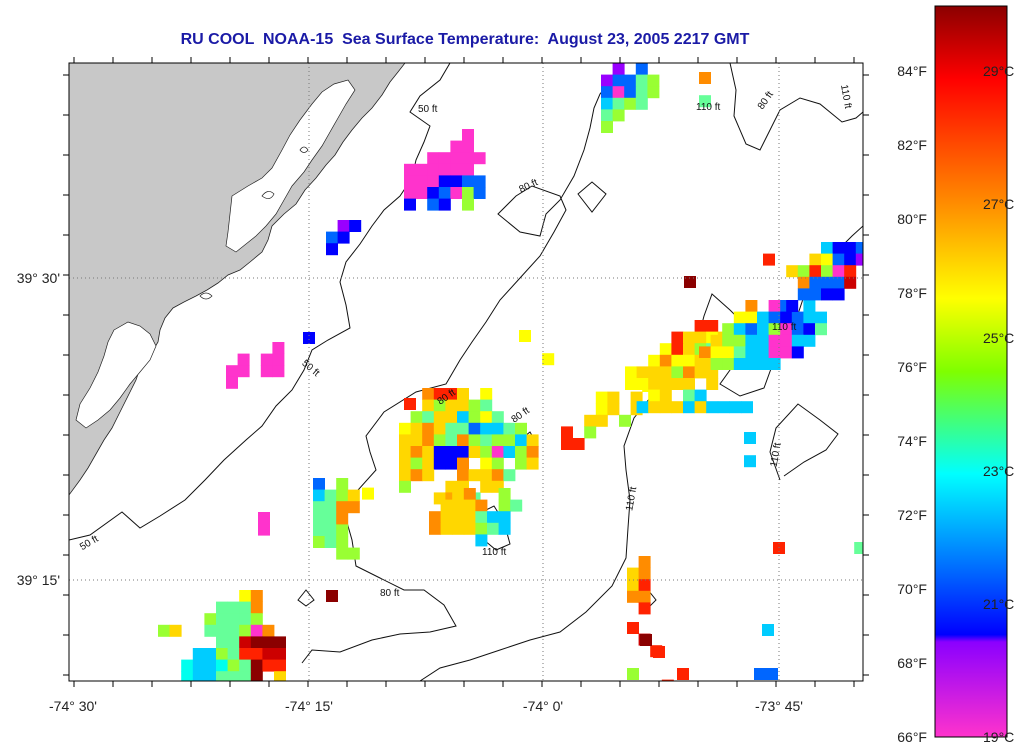 The image size is (1032, 754). I want to click on x-tick-label: -74° 30', so click(73, 706).